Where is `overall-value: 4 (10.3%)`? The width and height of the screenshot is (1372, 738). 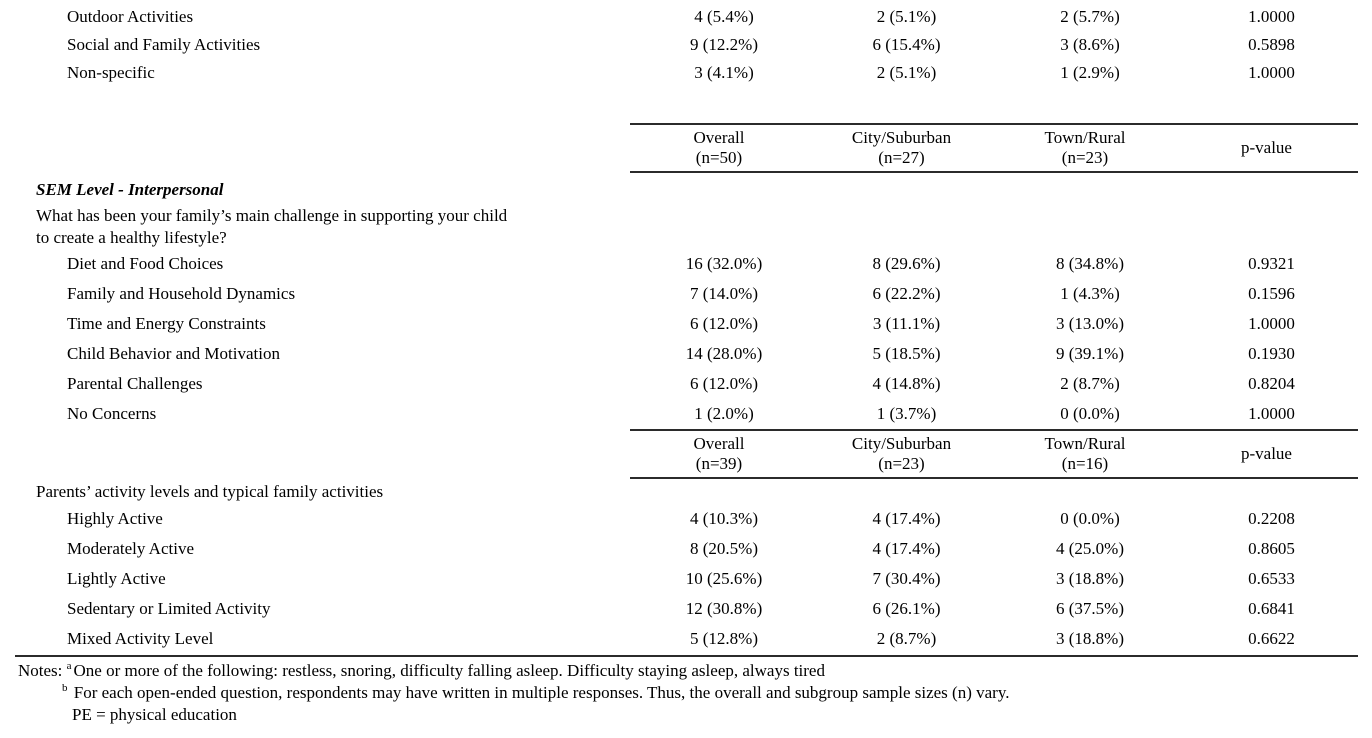
overall-value: 4 (10.3%) is located at coordinates (724, 518).